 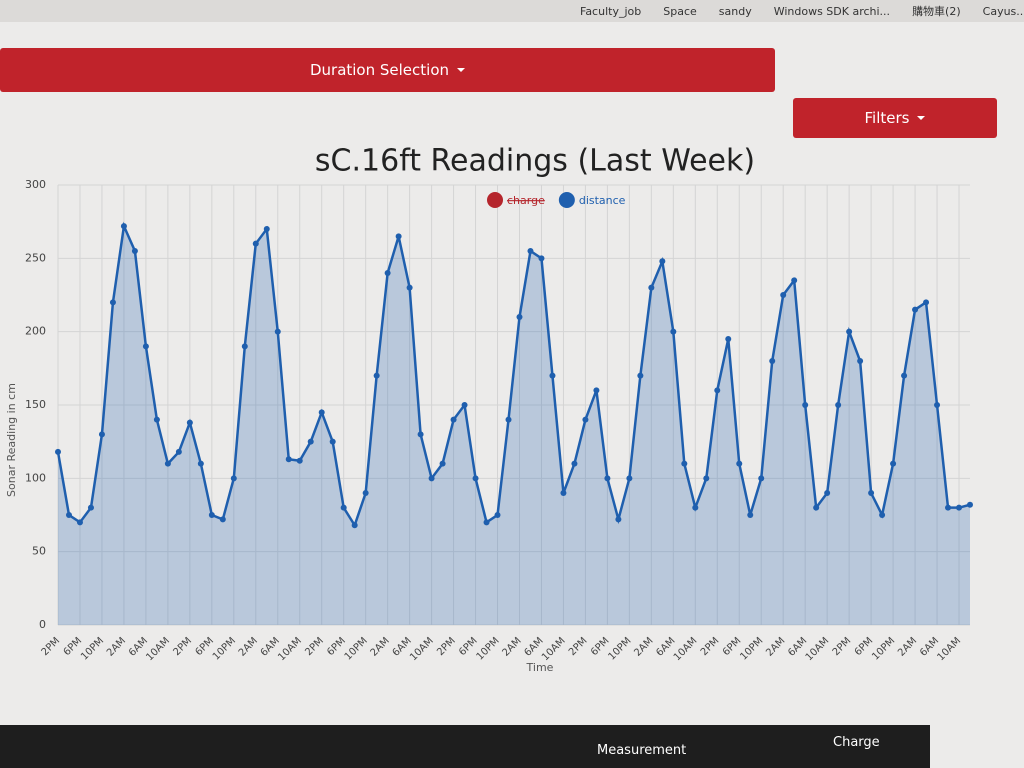 What do you see at coordinates (35, 184) in the screenshot?
I see `y-tick-label: 300` at bounding box center [35, 184].